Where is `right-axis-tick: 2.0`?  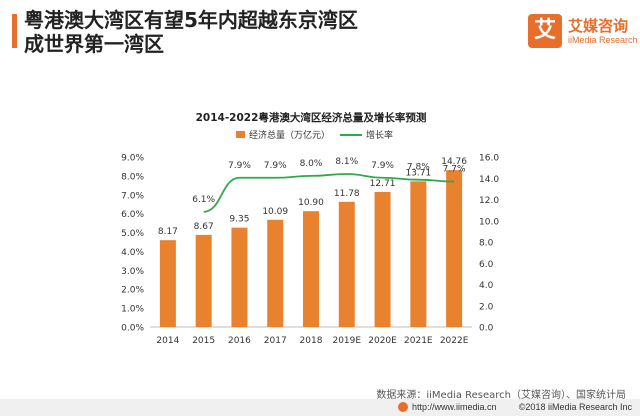
right-axis-tick: 2.0 is located at coordinates (486, 307).